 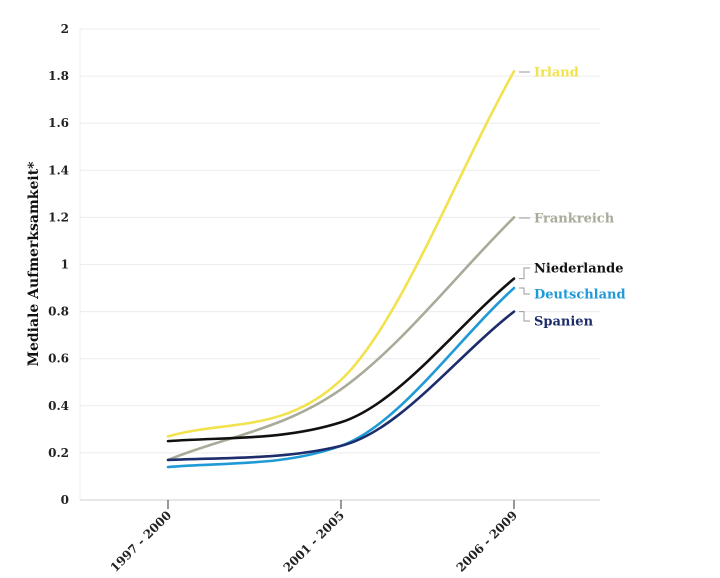 What do you see at coordinates (487, 541) in the screenshot?
I see `x-tick-label: 2006 - 2009` at bounding box center [487, 541].